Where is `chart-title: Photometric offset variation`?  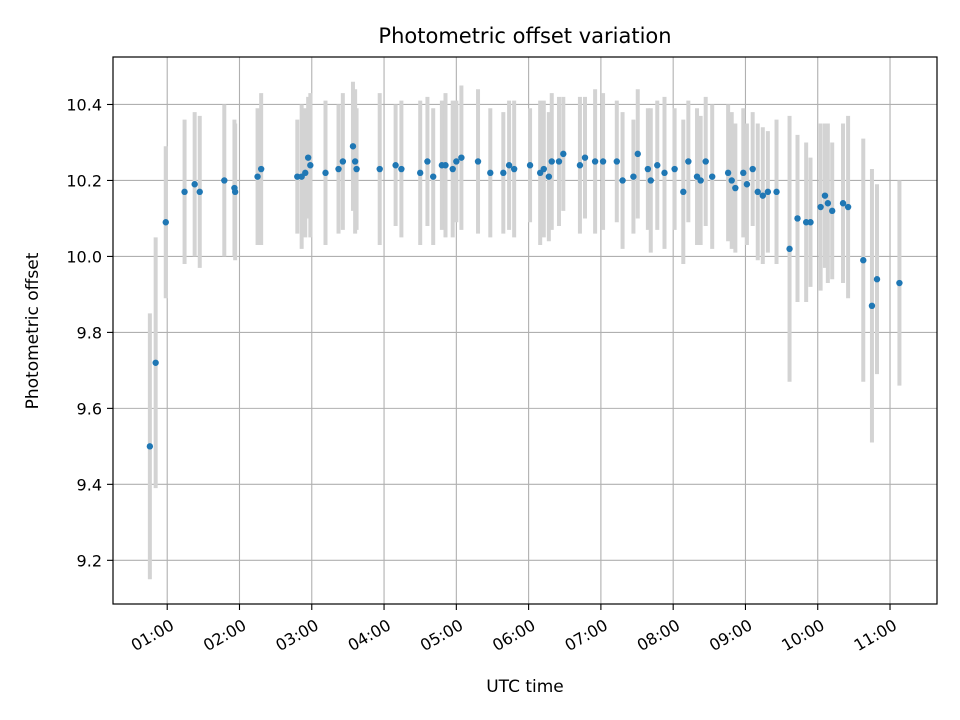 chart-title: Photometric offset variation is located at coordinates (524, 36).